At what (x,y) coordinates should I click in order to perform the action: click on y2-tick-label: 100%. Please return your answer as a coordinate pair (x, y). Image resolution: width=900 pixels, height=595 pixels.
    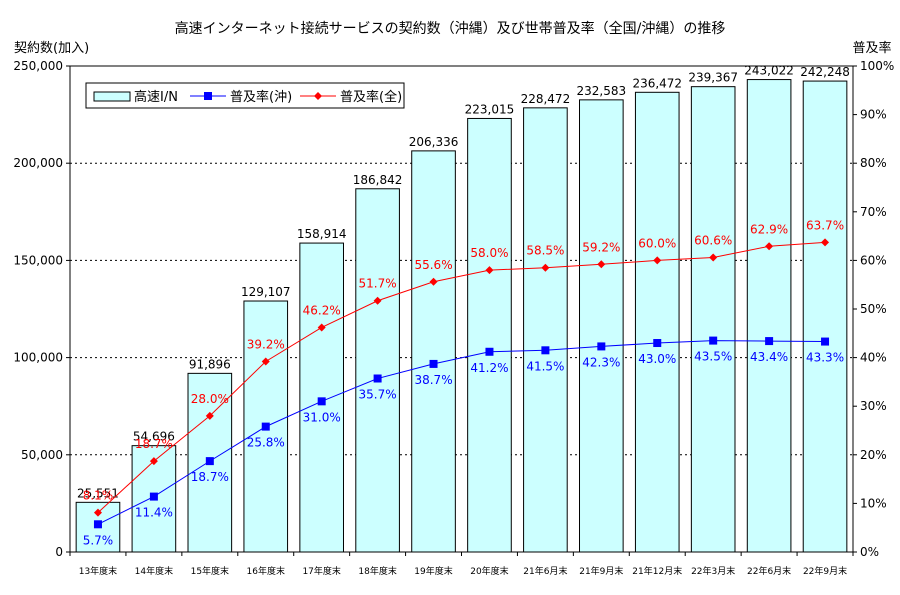
    Looking at the image, I should click on (877, 66).